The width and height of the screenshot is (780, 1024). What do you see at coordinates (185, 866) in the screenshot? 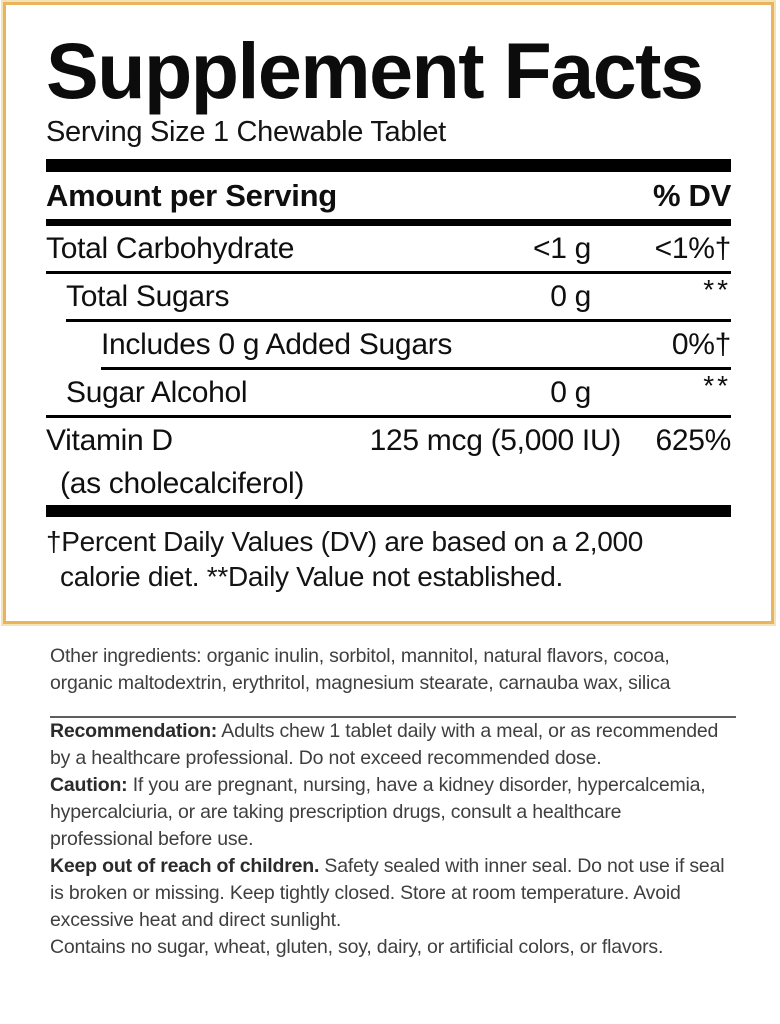
I see `keep-out-lead: Keep out of reach of children.` at bounding box center [185, 866].